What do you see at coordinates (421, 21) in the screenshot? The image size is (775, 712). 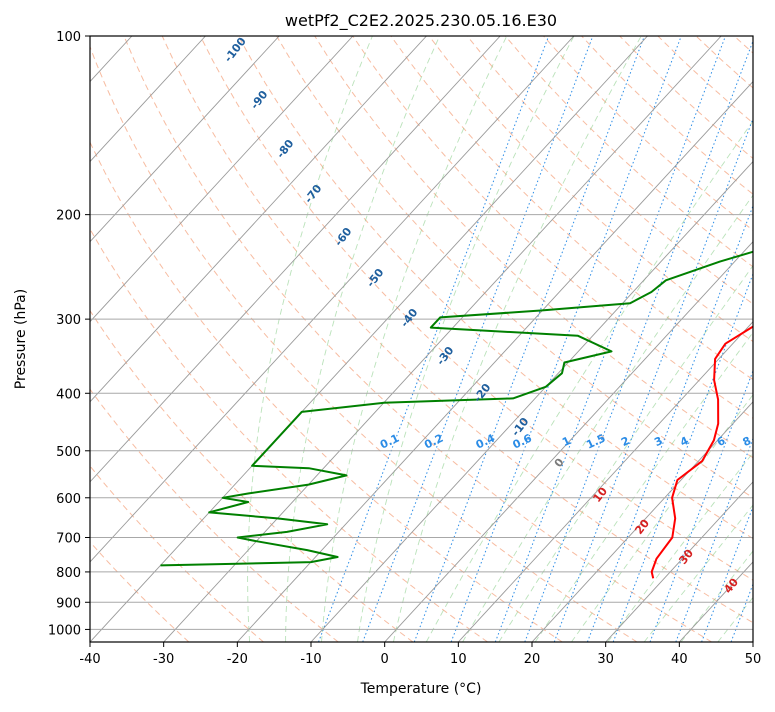 I see `chart-title: wetPf2_C2E2.2025.230.05.16.E30` at bounding box center [421, 21].